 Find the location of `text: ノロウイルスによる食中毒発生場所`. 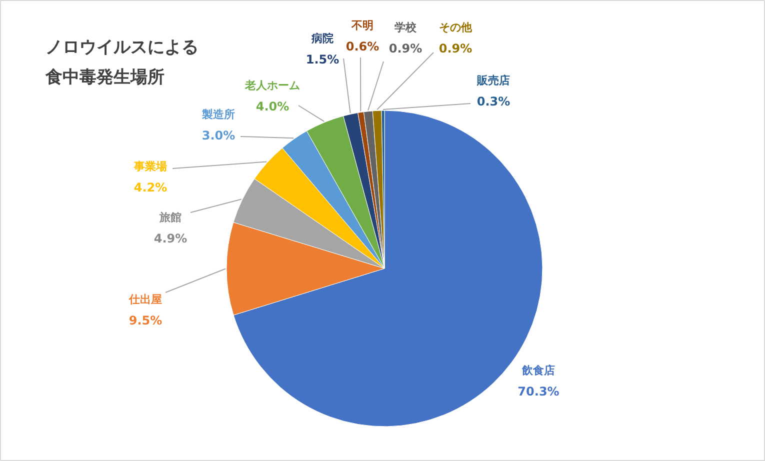

text: ノロウイルスによる食中毒発生場所 is located at coordinates (121, 63).